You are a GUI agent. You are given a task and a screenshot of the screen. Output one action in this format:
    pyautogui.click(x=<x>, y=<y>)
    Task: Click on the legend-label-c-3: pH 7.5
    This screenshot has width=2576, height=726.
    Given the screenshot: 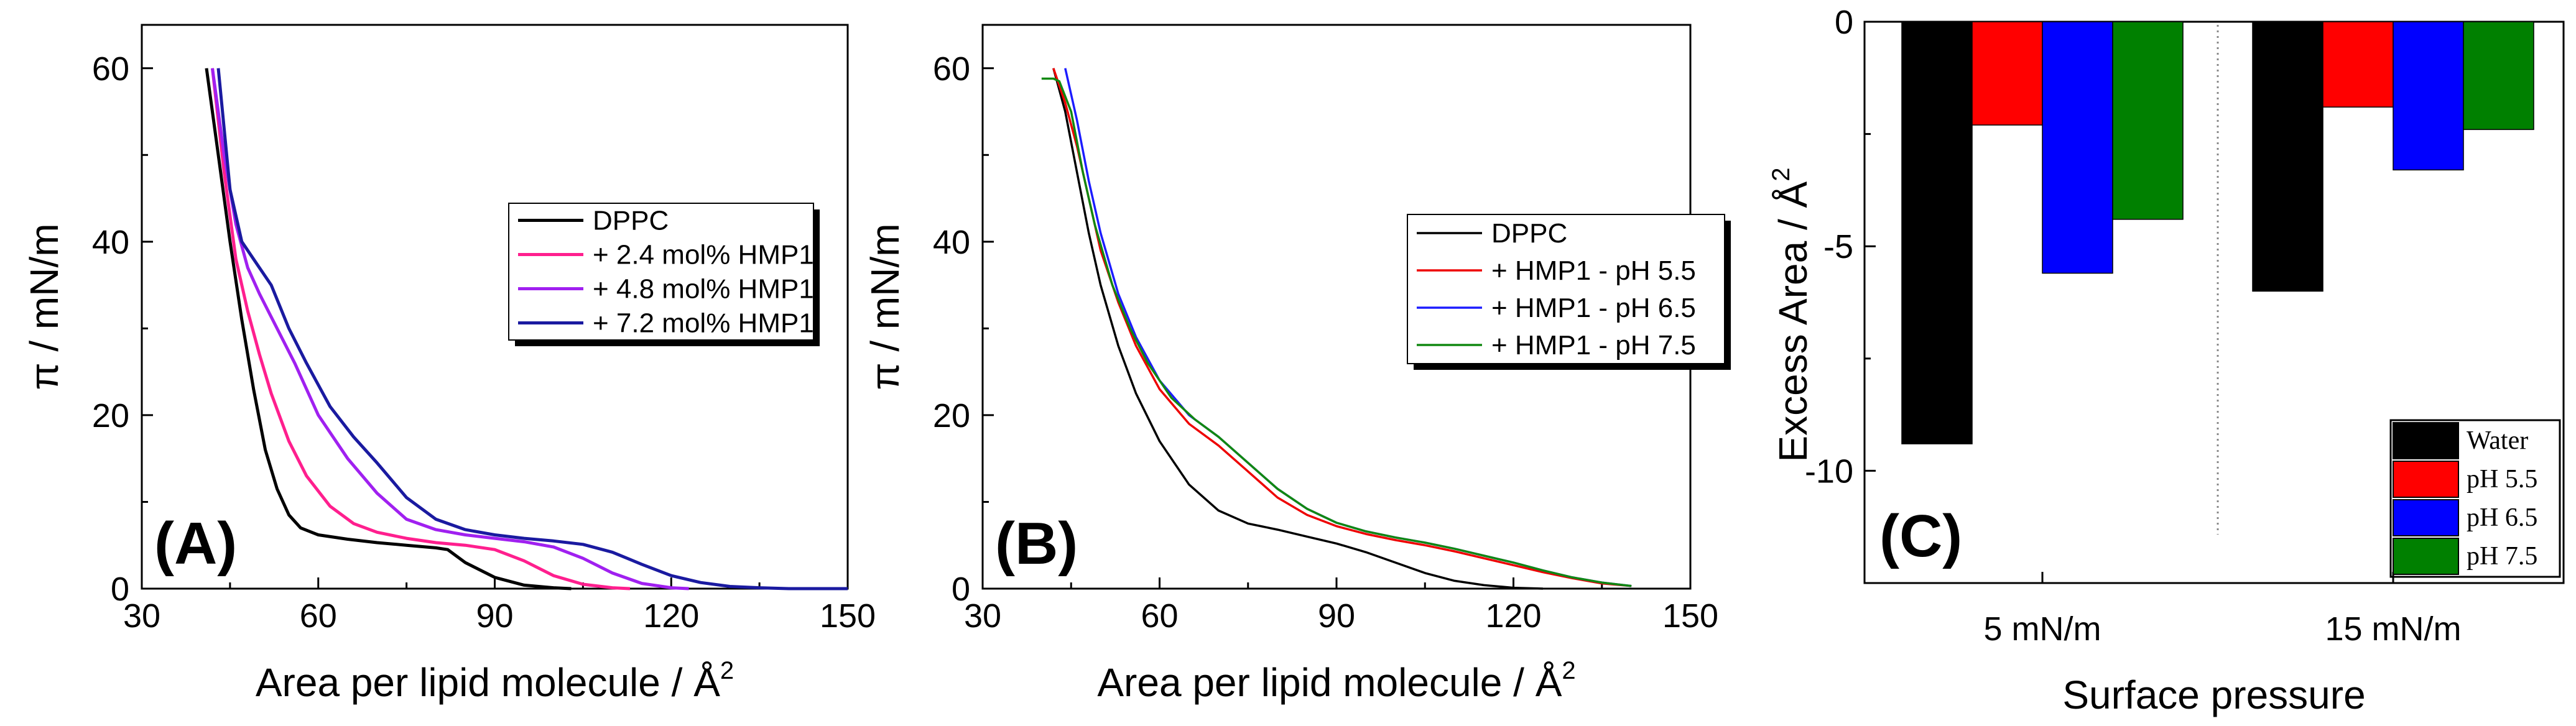 What is the action you would take?
    pyautogui.click(x=2502, y=556)
    